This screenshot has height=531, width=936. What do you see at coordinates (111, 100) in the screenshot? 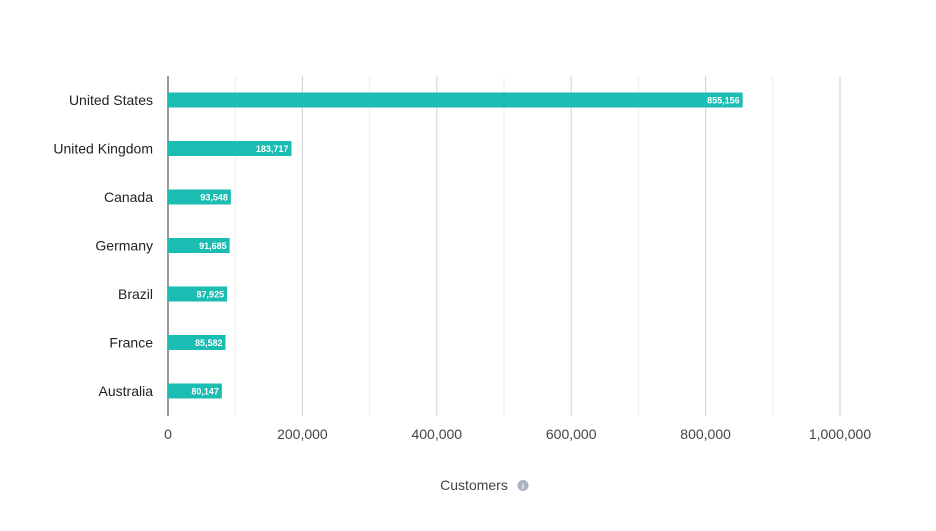
I see `category-label: United States` at bounding box center [111, 100].